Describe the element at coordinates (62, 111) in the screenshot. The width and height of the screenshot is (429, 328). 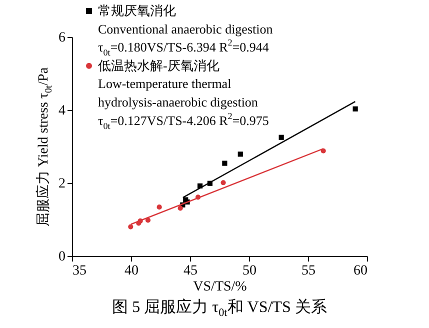
I see `y-tick-label: 4` at that location.